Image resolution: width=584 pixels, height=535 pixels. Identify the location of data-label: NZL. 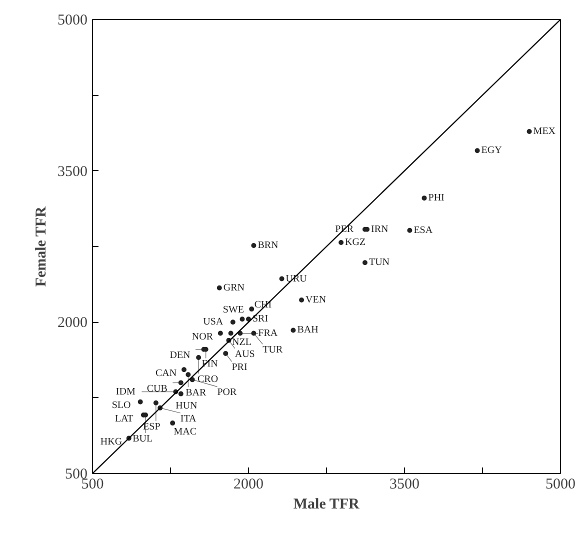
(242, 342).